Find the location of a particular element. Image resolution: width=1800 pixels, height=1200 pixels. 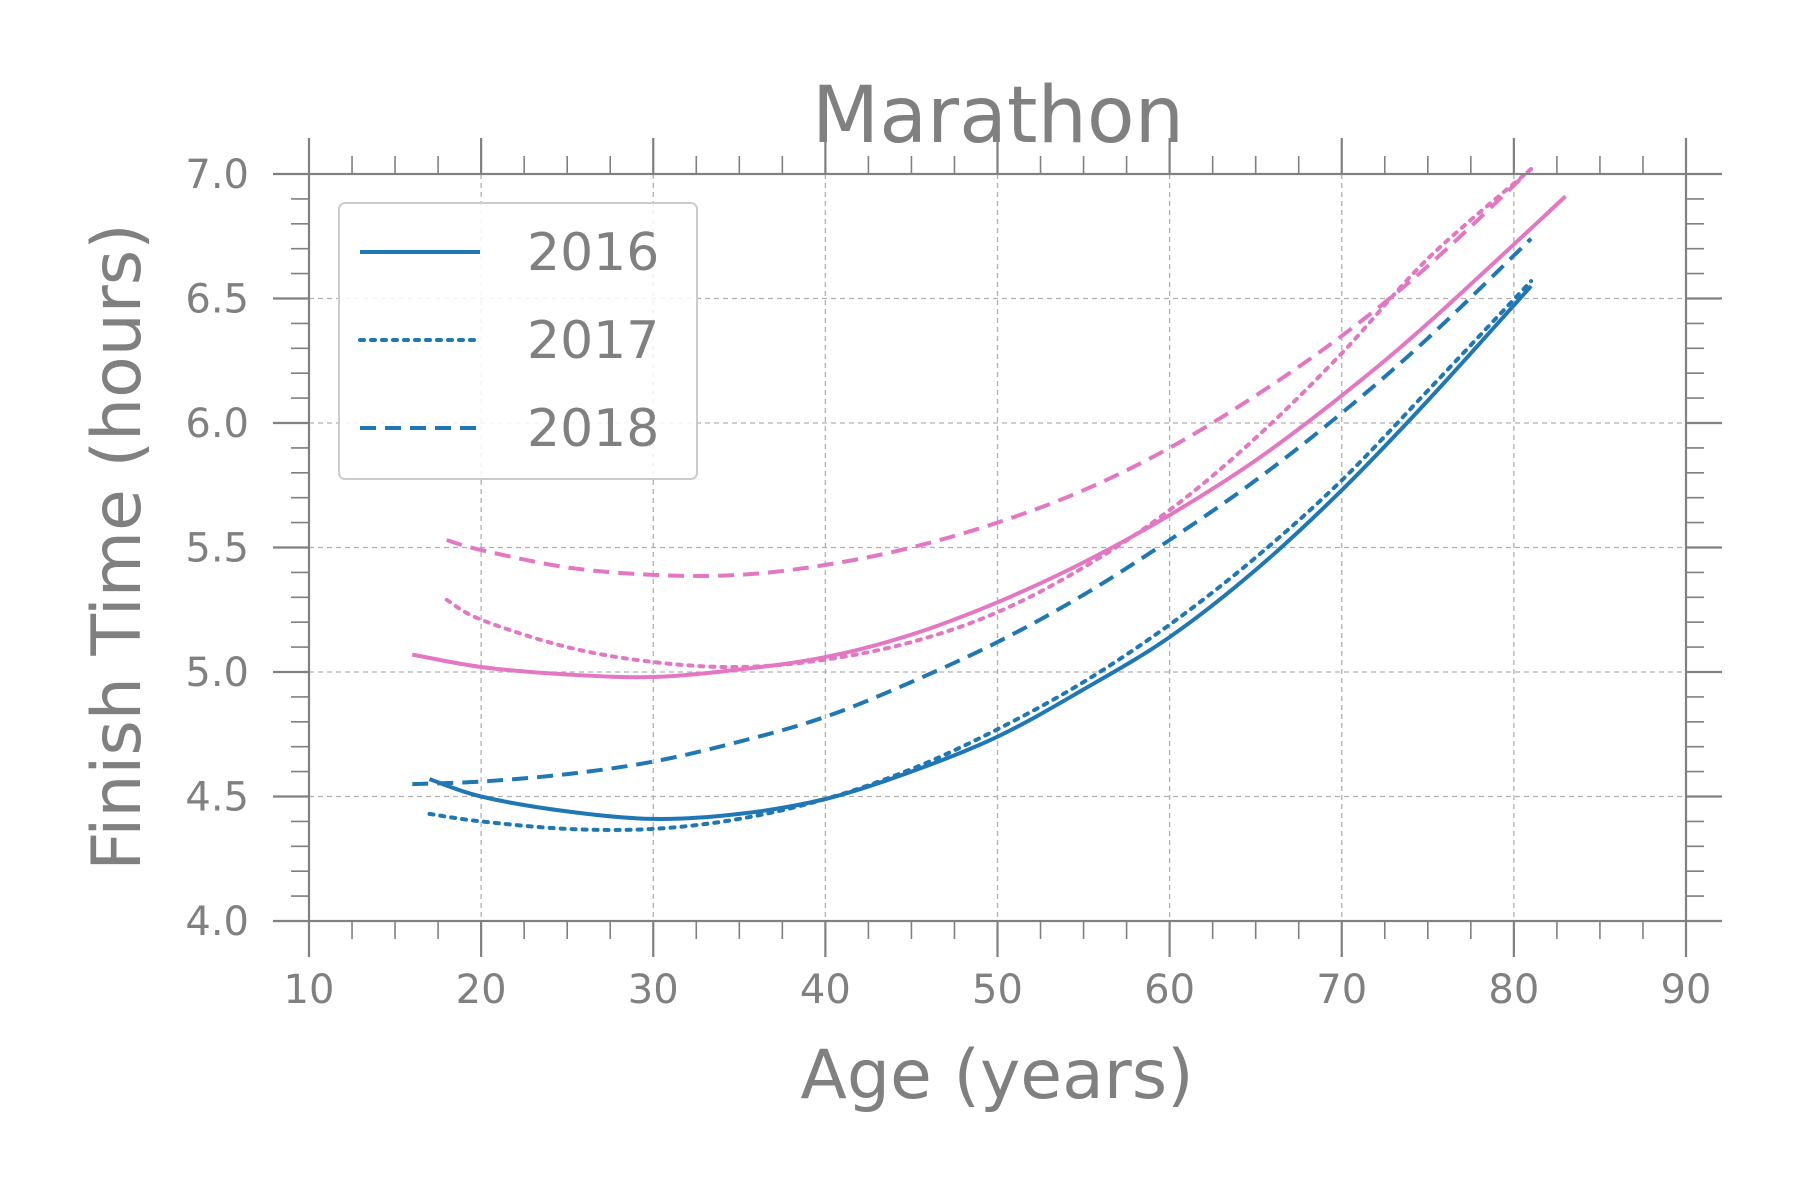

y-tick-label: 4.0 is located at coordinates (217, 922).